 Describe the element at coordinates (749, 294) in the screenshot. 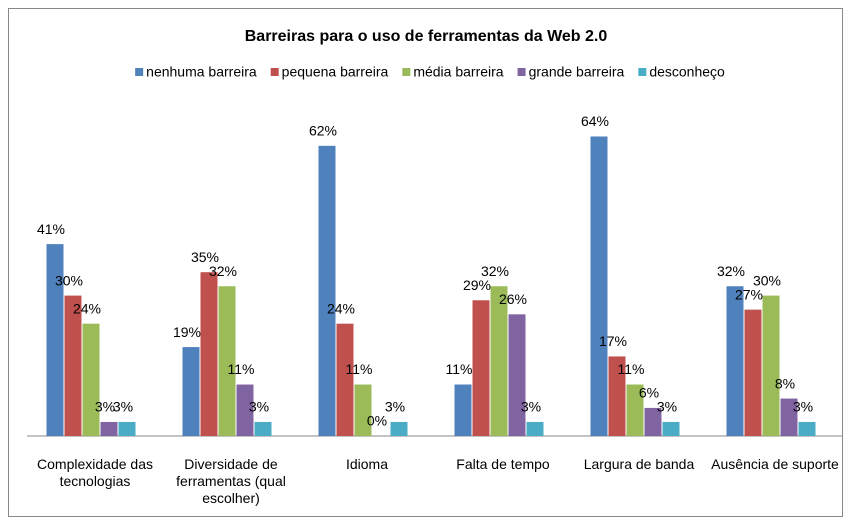

I see `data-label: 27%` at that location.